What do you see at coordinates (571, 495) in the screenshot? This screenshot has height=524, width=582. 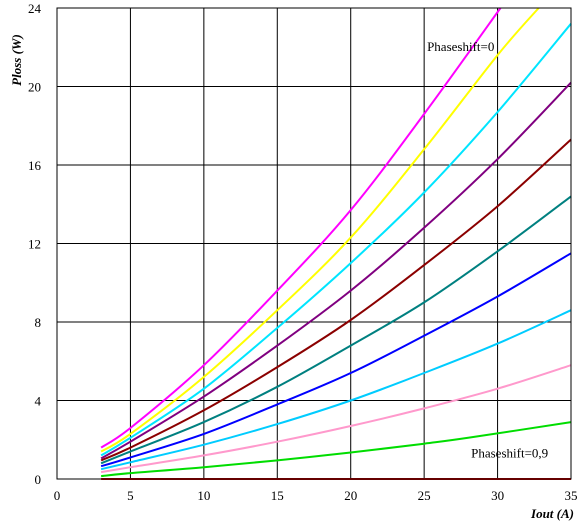 I see `x-tick-label: 35` at bounding box center [571, 495].